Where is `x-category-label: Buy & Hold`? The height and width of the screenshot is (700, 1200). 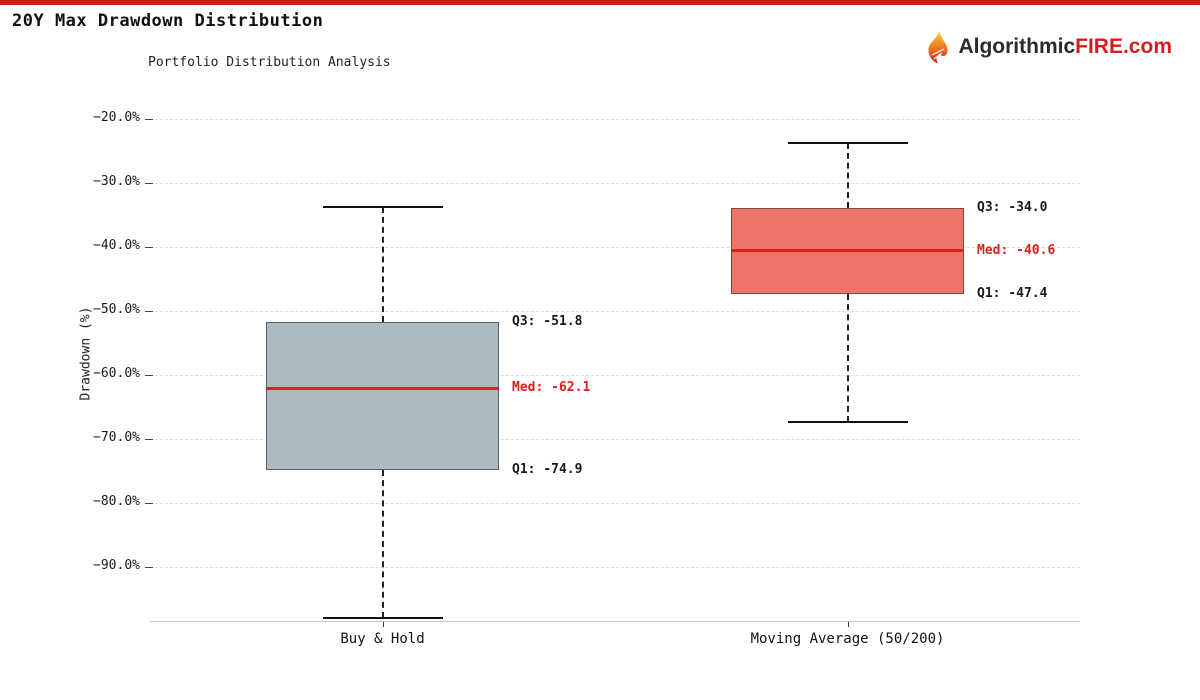 x-category-label: Buy & Hold is located at coordinates (382, 639).